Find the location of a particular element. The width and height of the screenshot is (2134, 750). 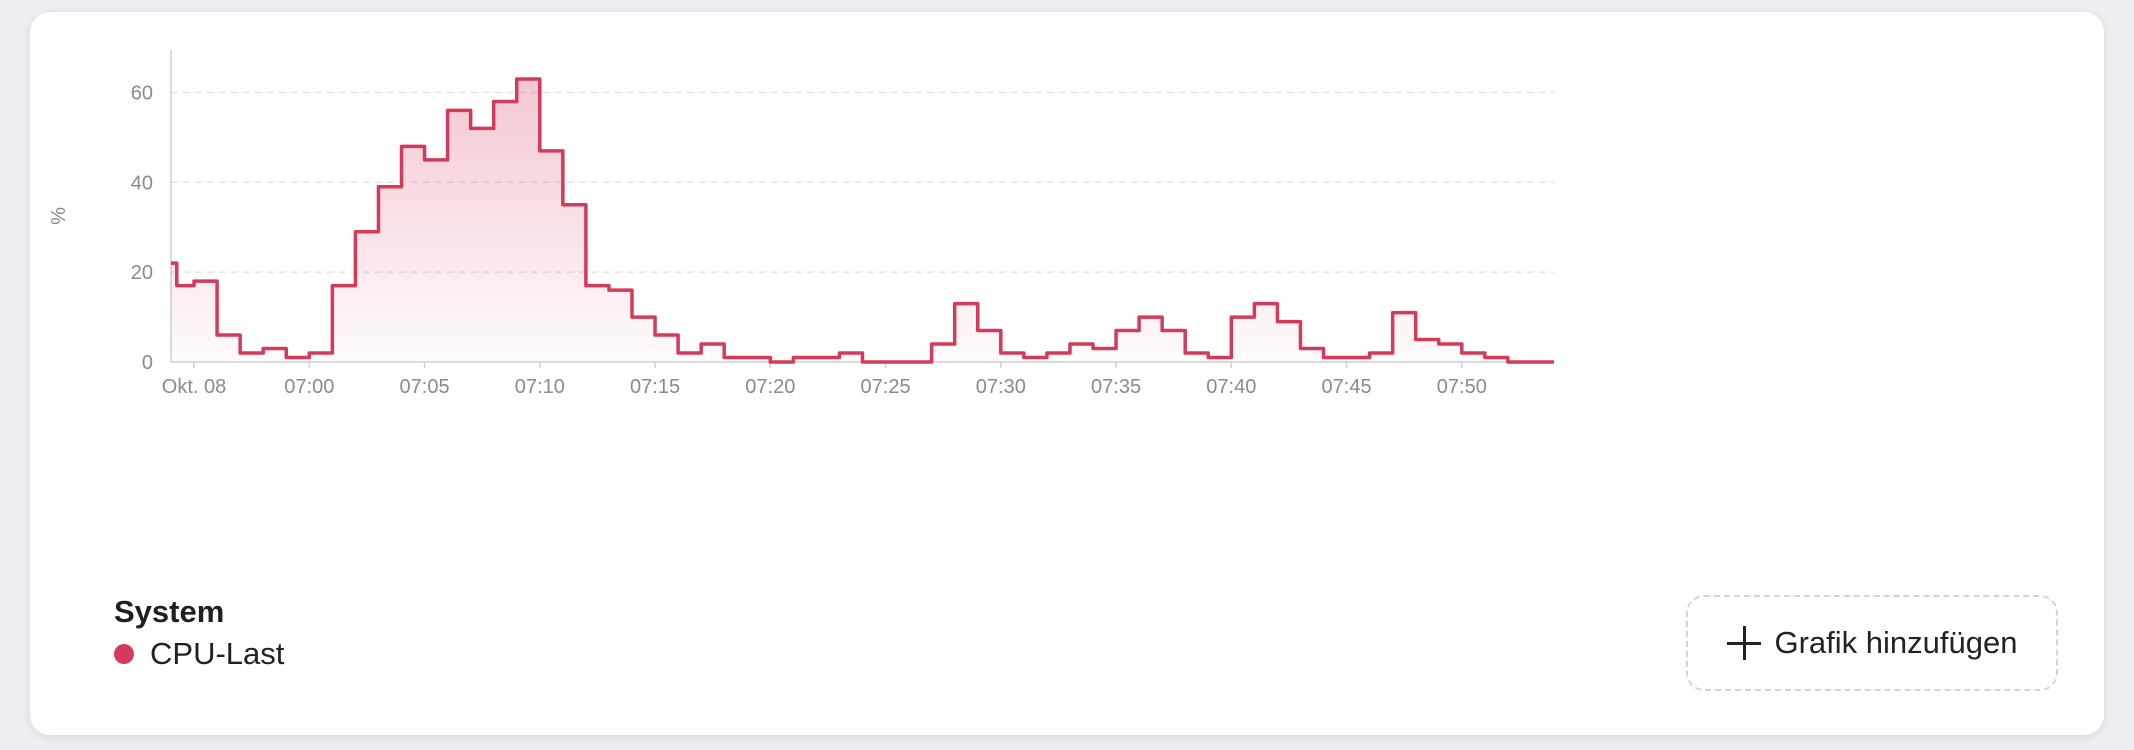

add-chart-button: Grafik hinzufügen is located at coordinates (1872, 643).